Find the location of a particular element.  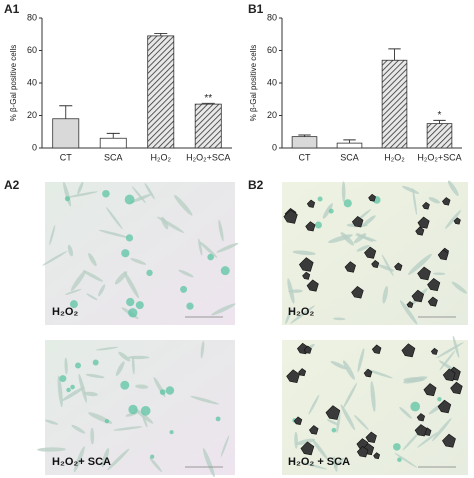

panel-label: B2 is located at coordinates (256, 185).